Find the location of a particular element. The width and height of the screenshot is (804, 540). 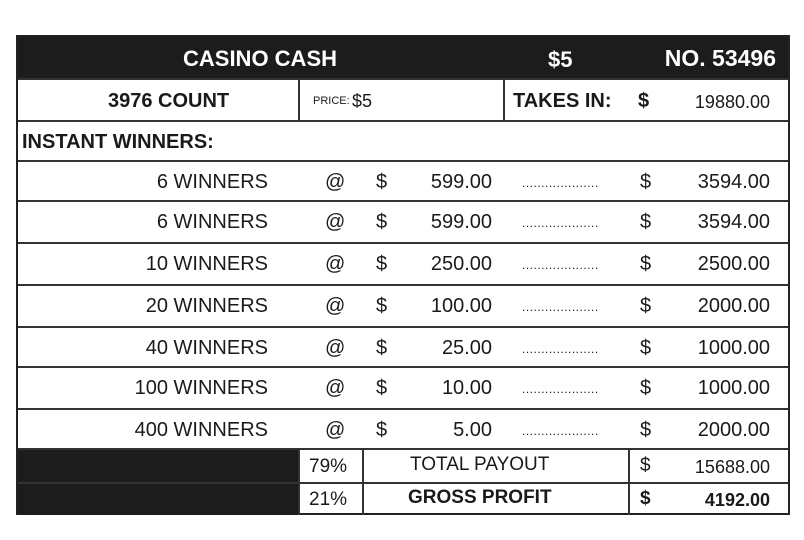

winner-count: 400 WINNERS is located at coordinates (201, 430).